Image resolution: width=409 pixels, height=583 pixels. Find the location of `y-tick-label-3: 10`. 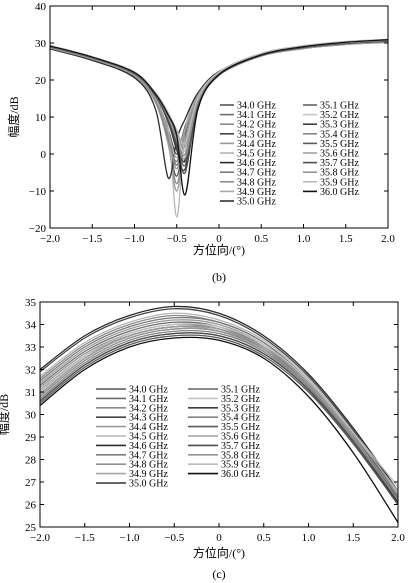

y-tick-label-3: 10 is located at coordinates (41, 118).